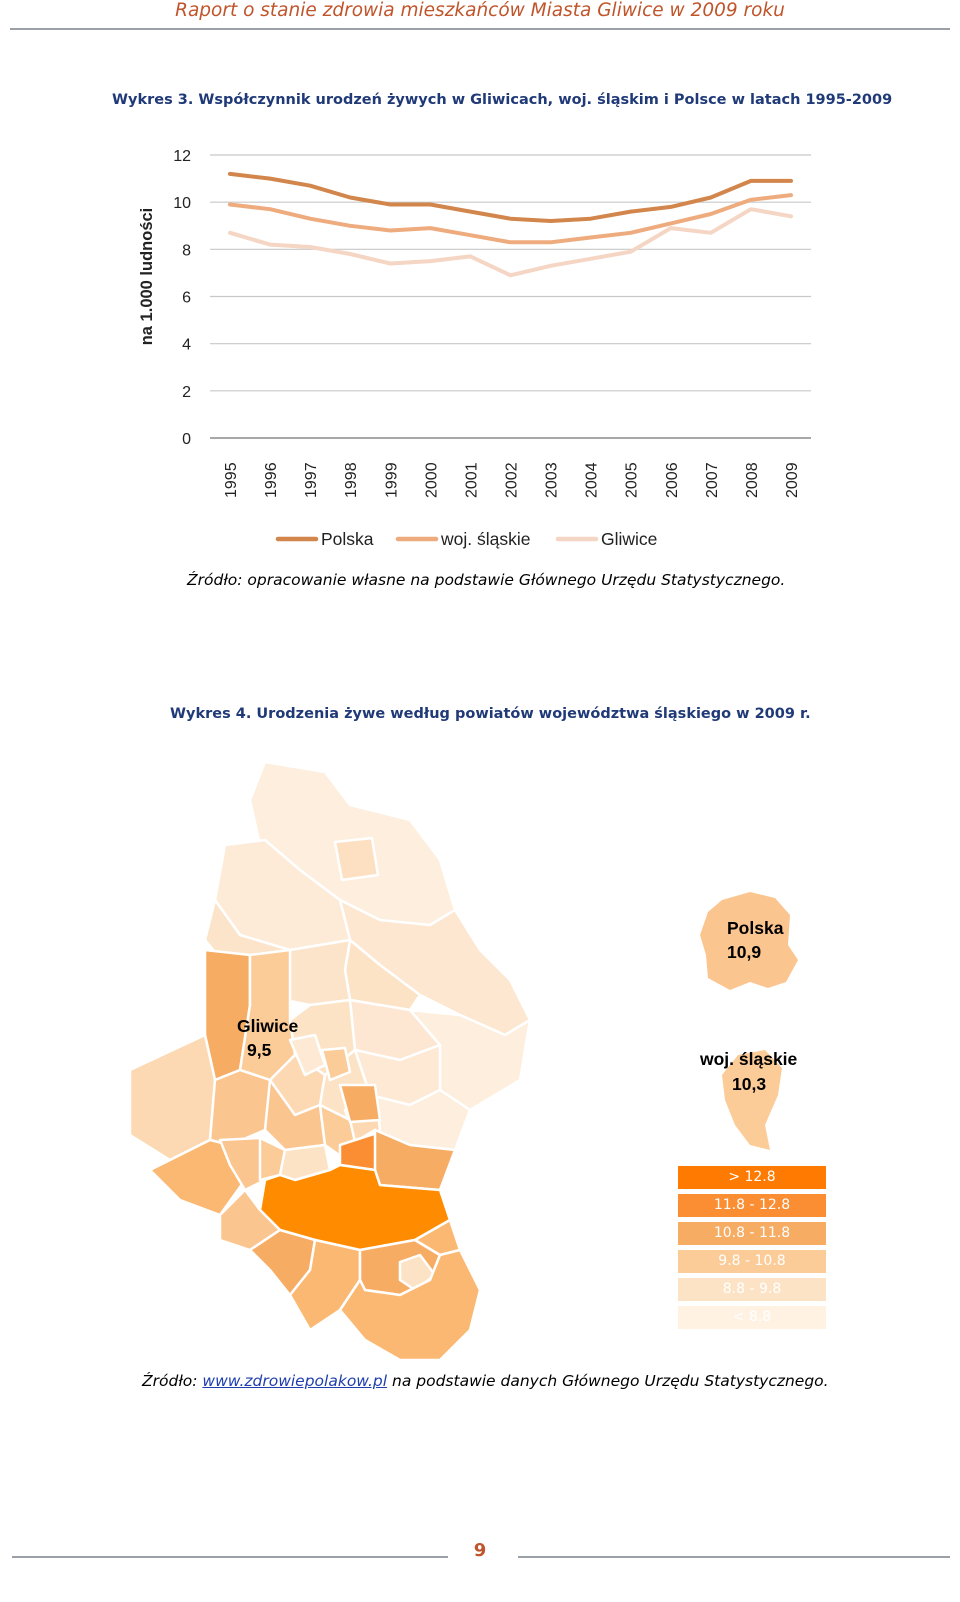 The height and width of the screenshot is (1602, 960). Describe the element at coordinates (347, 539) in the screenshot. I see `legend-label: Polska` at that location.